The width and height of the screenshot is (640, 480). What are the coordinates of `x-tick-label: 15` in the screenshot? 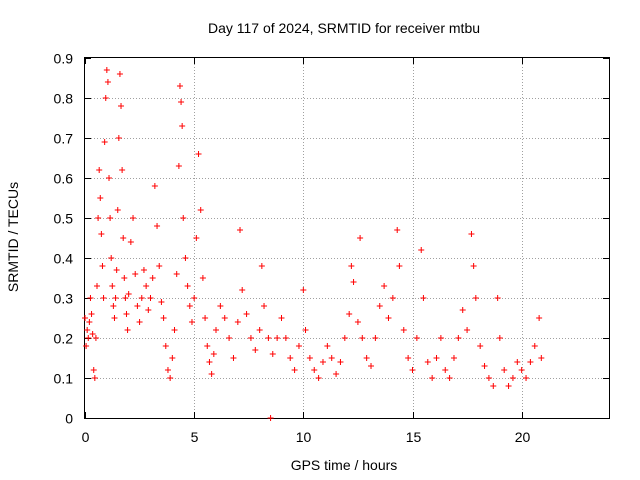 It's located at (414, 437).